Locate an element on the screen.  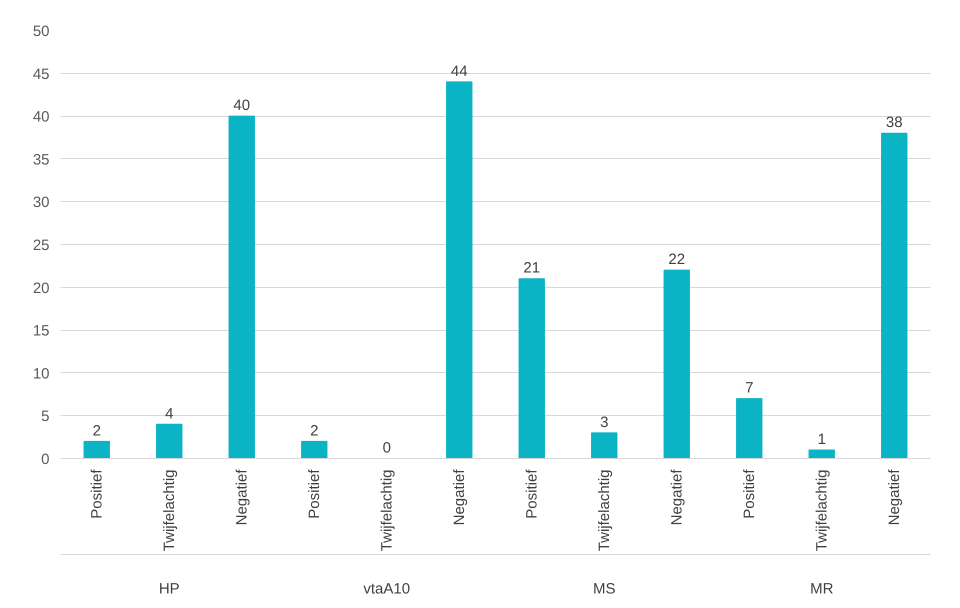
y-tick-label: 25 is located at coordinates (41, 245).